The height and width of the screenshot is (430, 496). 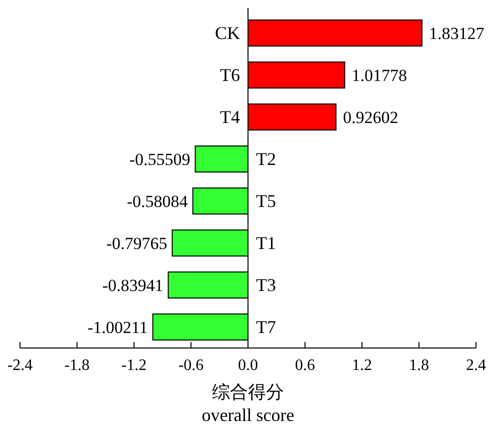 What do you see at coordinates (456, 33) in the screenshot?
I see `data-label: 1.83127` at bounding box center [456, 33].